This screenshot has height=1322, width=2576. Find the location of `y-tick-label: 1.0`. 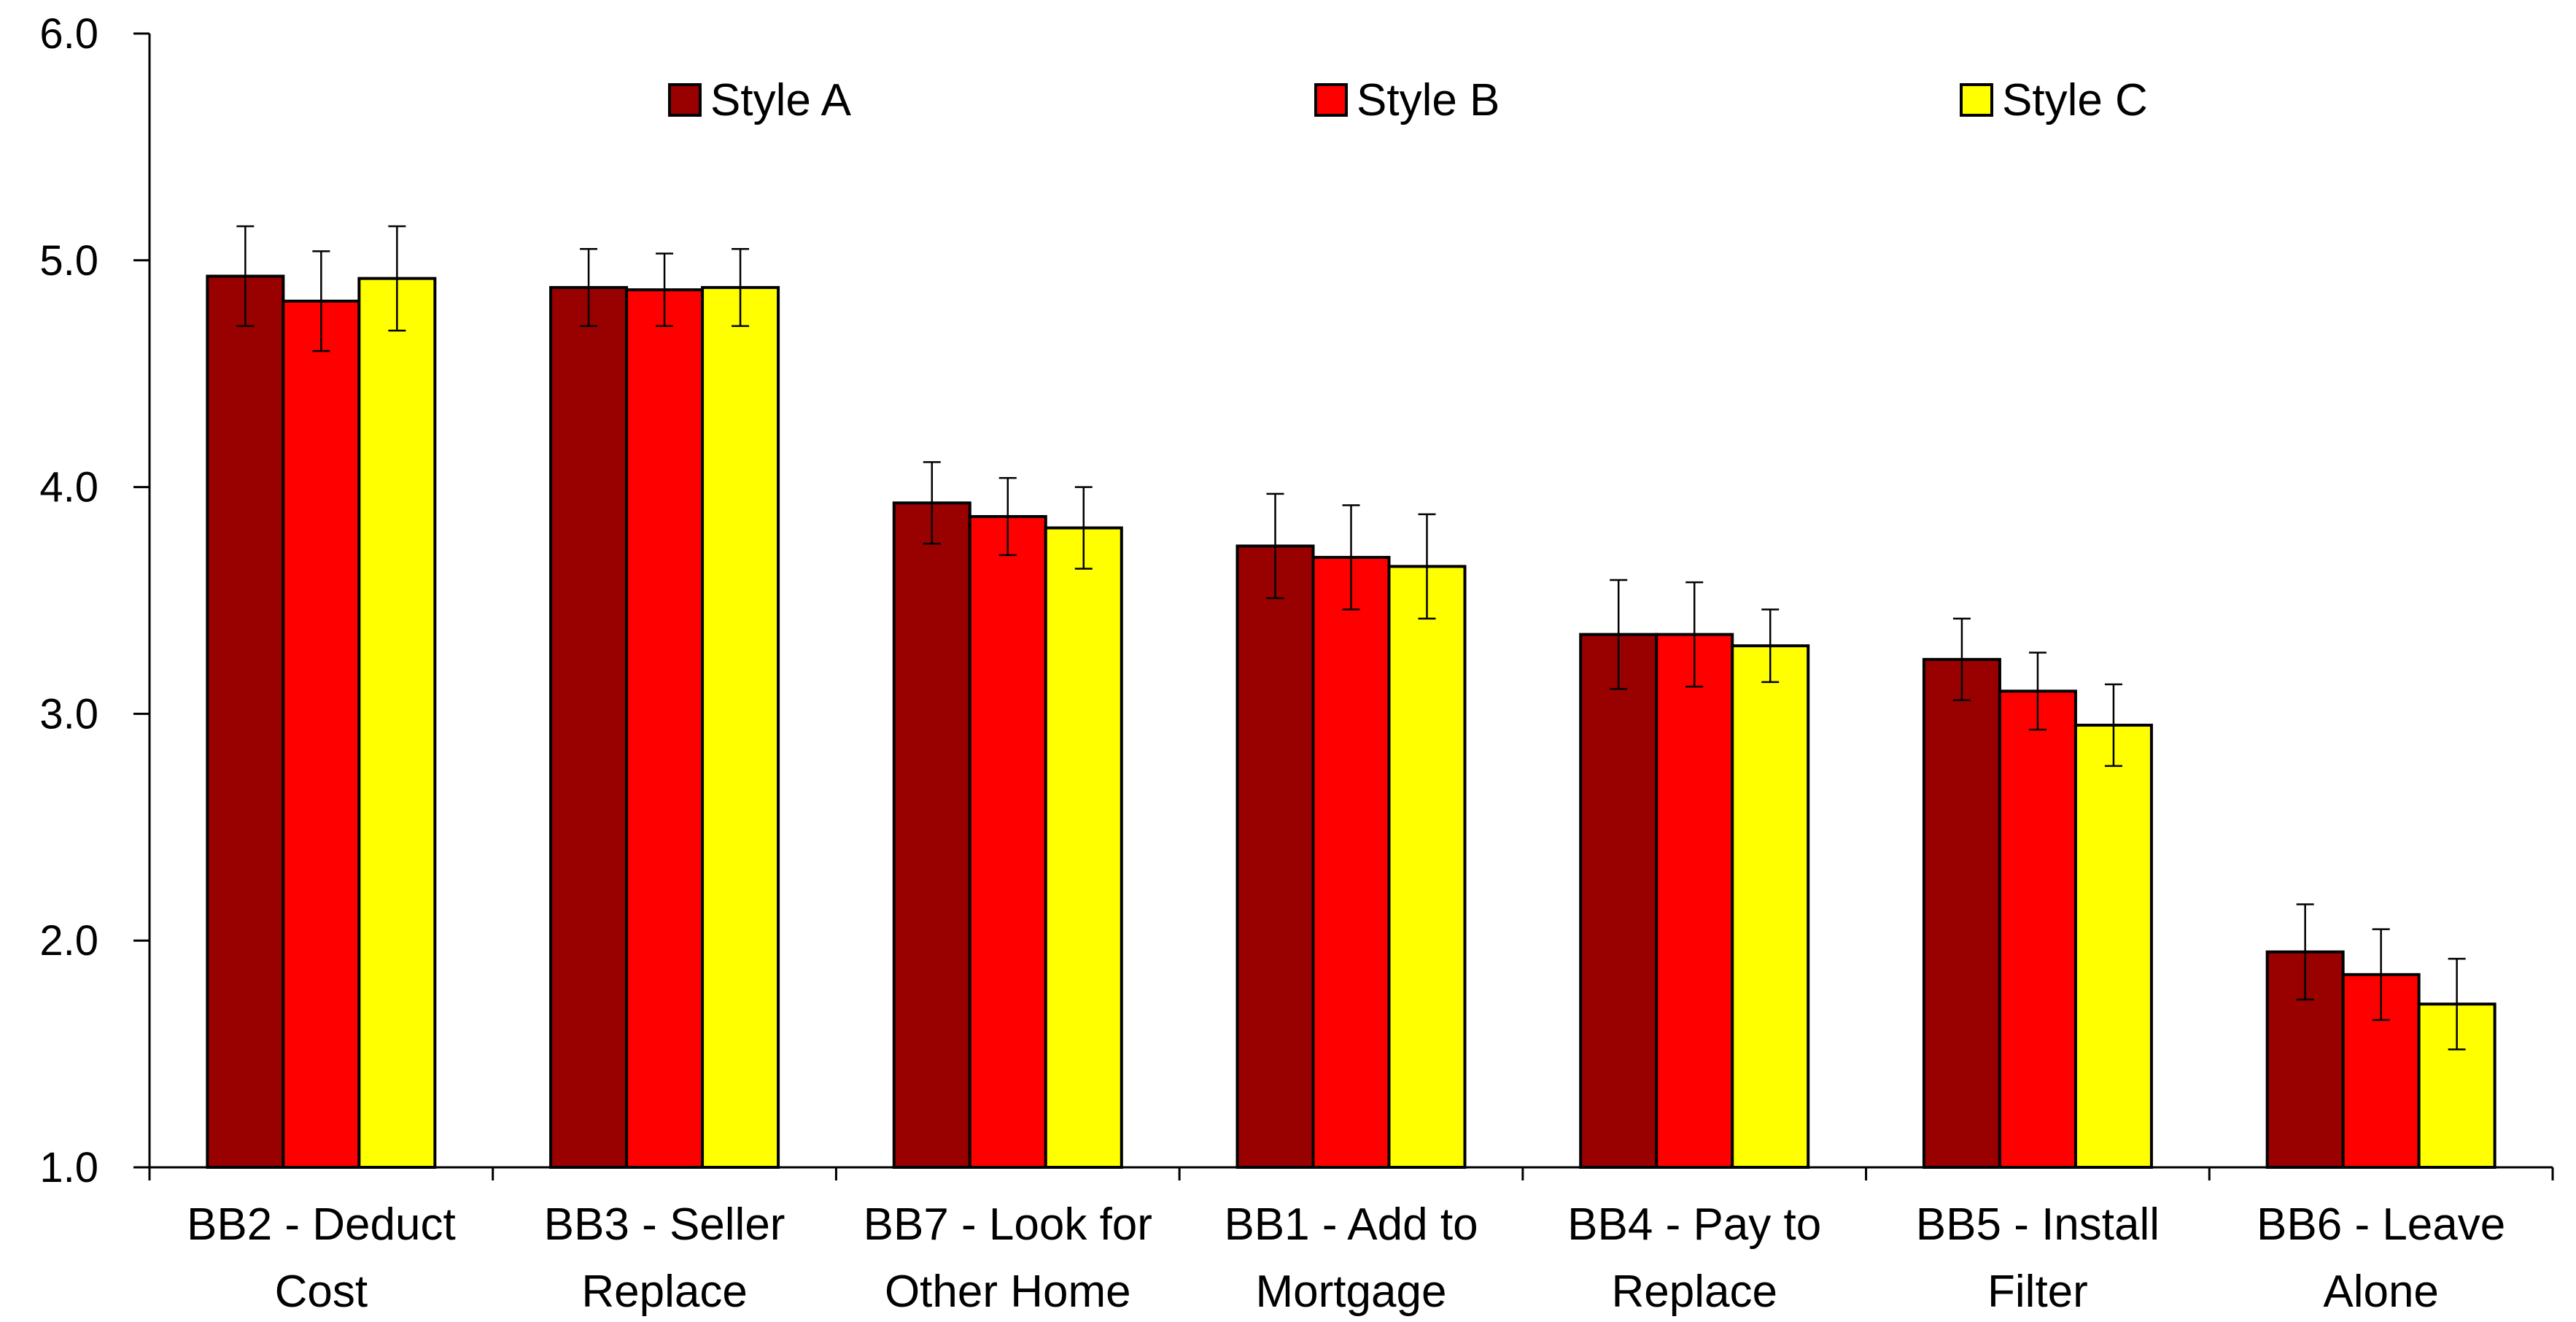

y-tick-label: 1.0 is located at coordinates (69, 1167).